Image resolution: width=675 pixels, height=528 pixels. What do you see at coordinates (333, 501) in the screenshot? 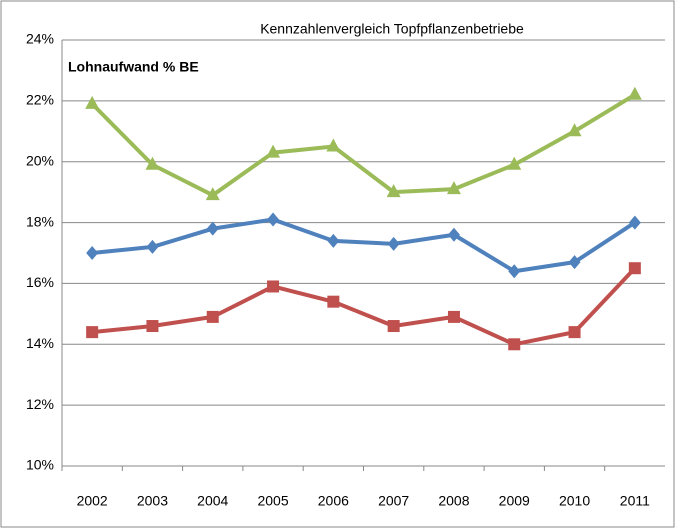
I see `x-tick-label: 2006` at bounding box center [333, 501].